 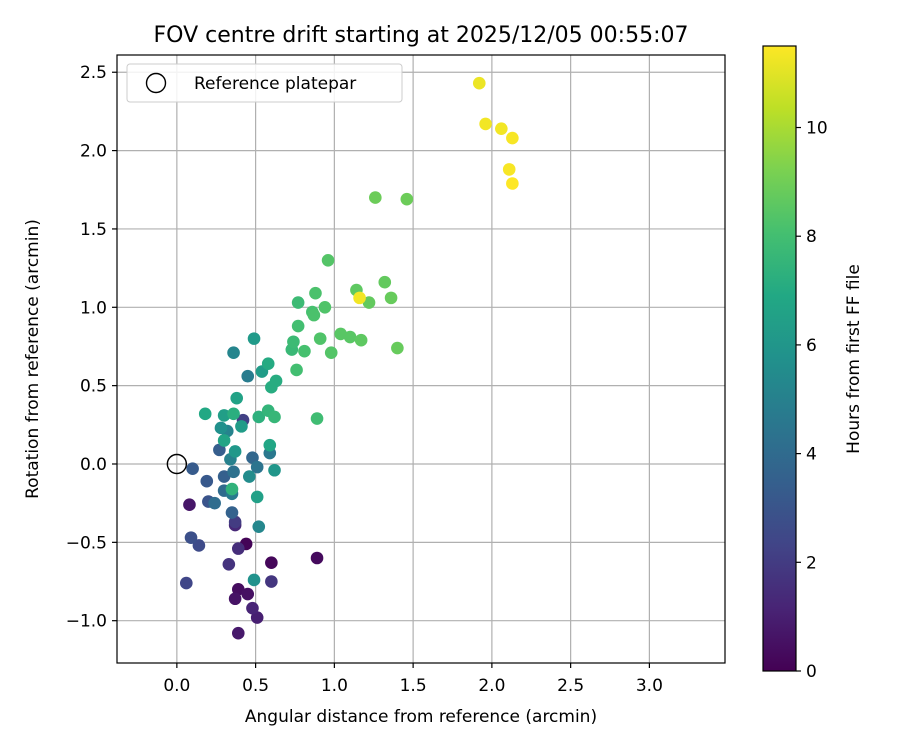 What do you see at coordinates (275, 84) in the screenshot?
I see `legend-label-reference-platepar: Reference platepar` at bounding box center [275, 84].